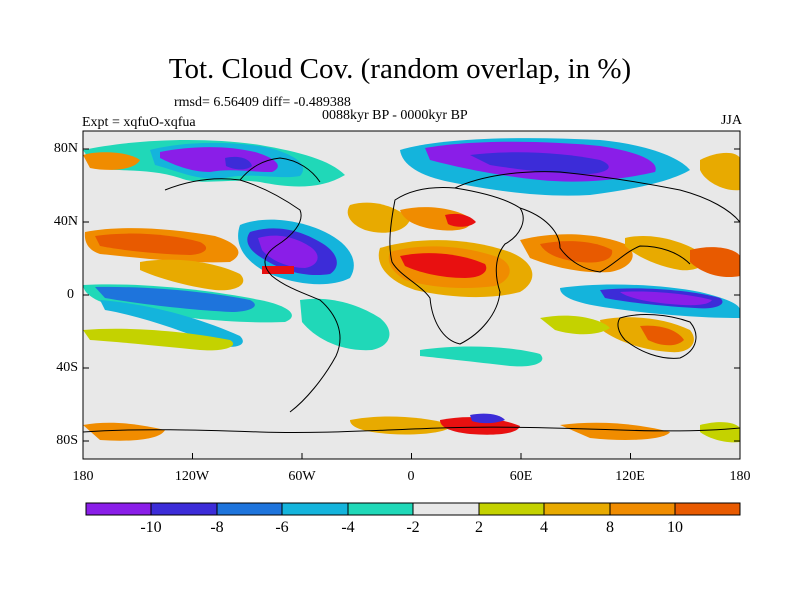 This screenshot has height=600, width=800. I want to click on lat-label-40s: 40S, so click(67, 367).